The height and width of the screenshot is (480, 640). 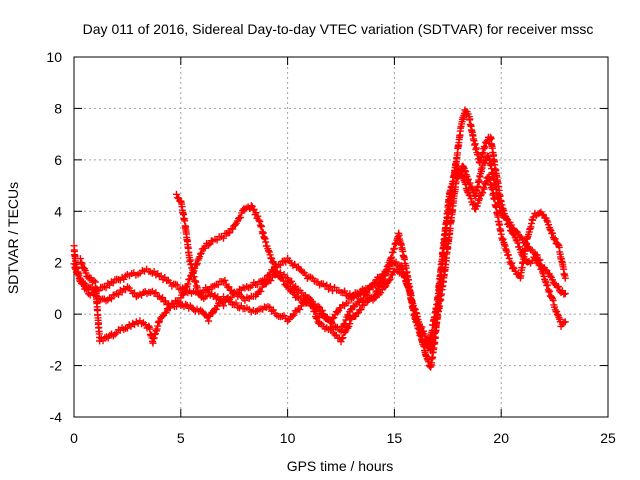 I want to click on x-tick-label: 0, so click(x=74, y=438).